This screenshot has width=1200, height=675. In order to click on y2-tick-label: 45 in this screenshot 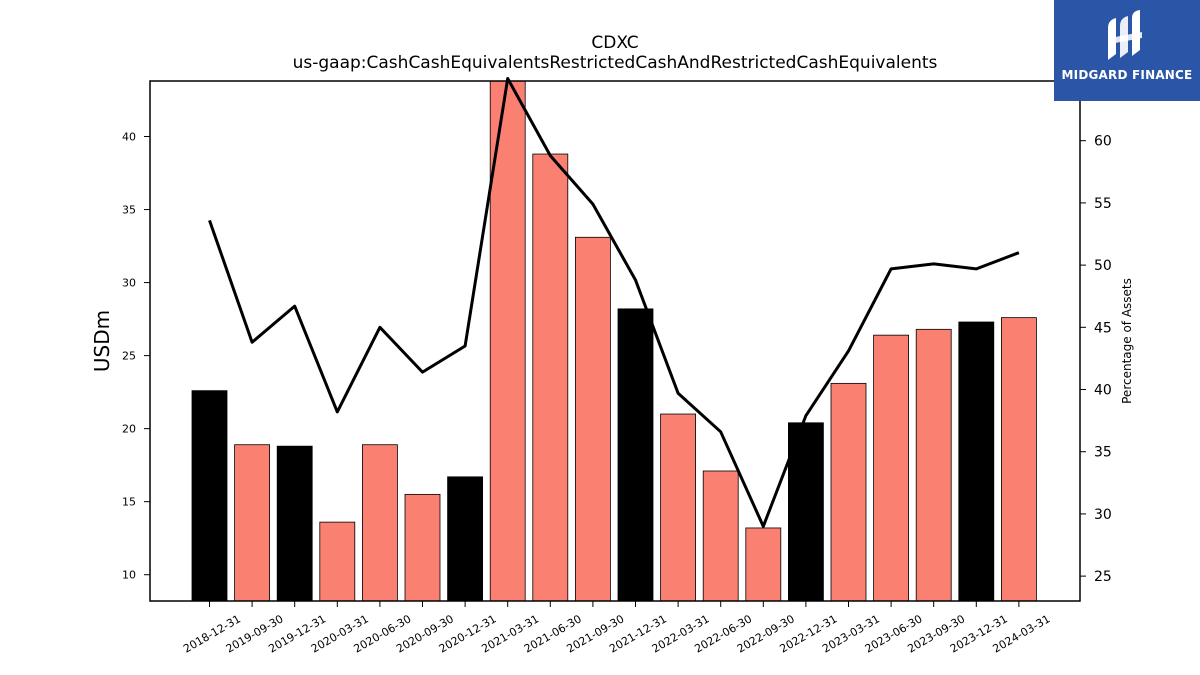, I will do `click(1103, 328)`.